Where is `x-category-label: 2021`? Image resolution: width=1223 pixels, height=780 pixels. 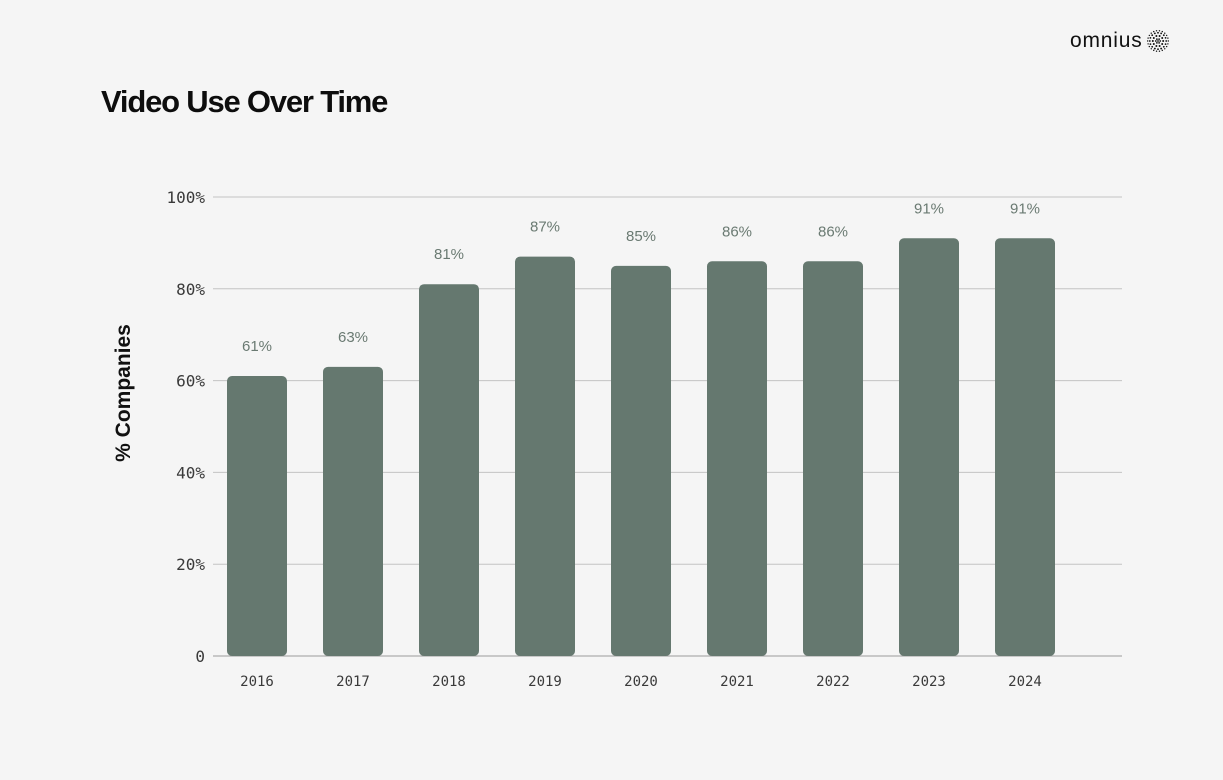
x-category-label: 2021 is located at coordinates (737, 682).